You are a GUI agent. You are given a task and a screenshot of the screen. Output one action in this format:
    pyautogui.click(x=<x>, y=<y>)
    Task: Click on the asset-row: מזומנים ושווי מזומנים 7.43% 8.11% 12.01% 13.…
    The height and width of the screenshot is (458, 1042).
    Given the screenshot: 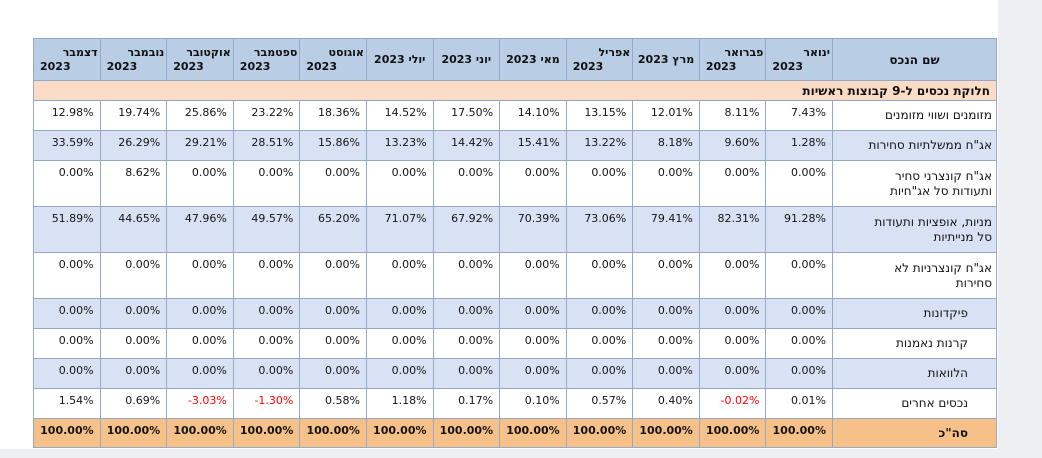 What is the action you would take?
    pyautogui.click(x=515, y=115)
    